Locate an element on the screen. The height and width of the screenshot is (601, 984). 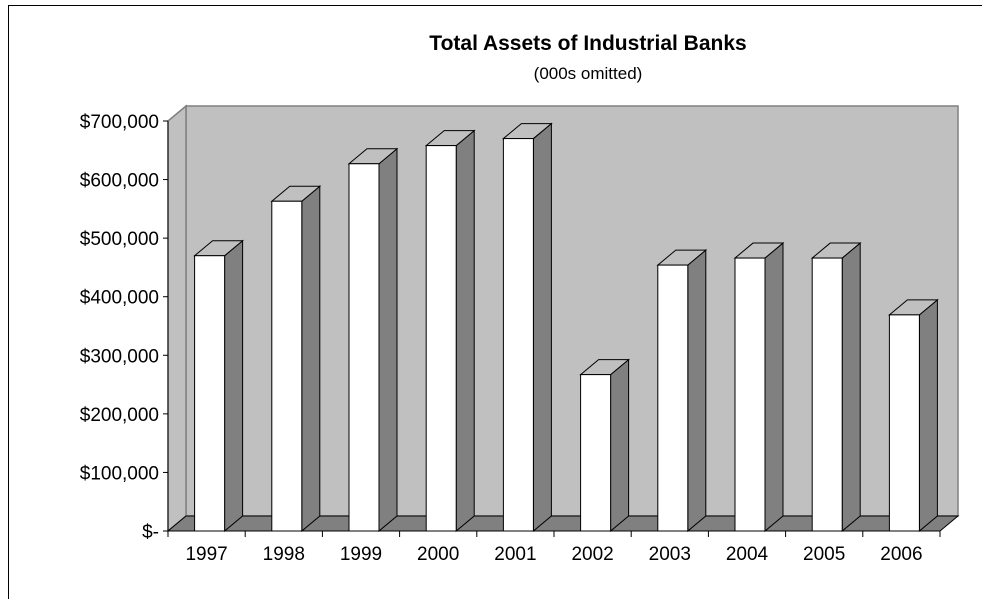
bar-2003 is located at coordinates (682, 391).